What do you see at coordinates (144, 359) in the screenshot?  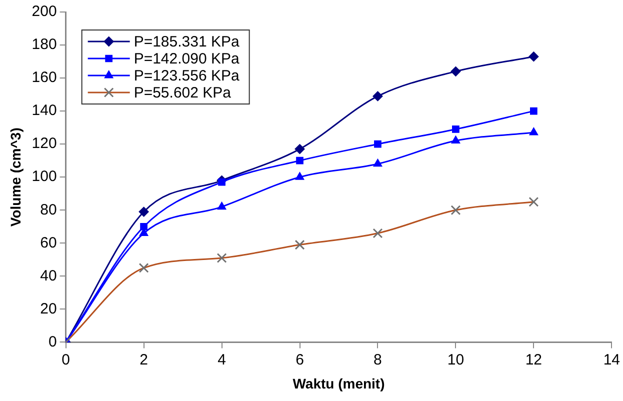 I see `x-tick-label: 2` at bounding box center [144, 359].